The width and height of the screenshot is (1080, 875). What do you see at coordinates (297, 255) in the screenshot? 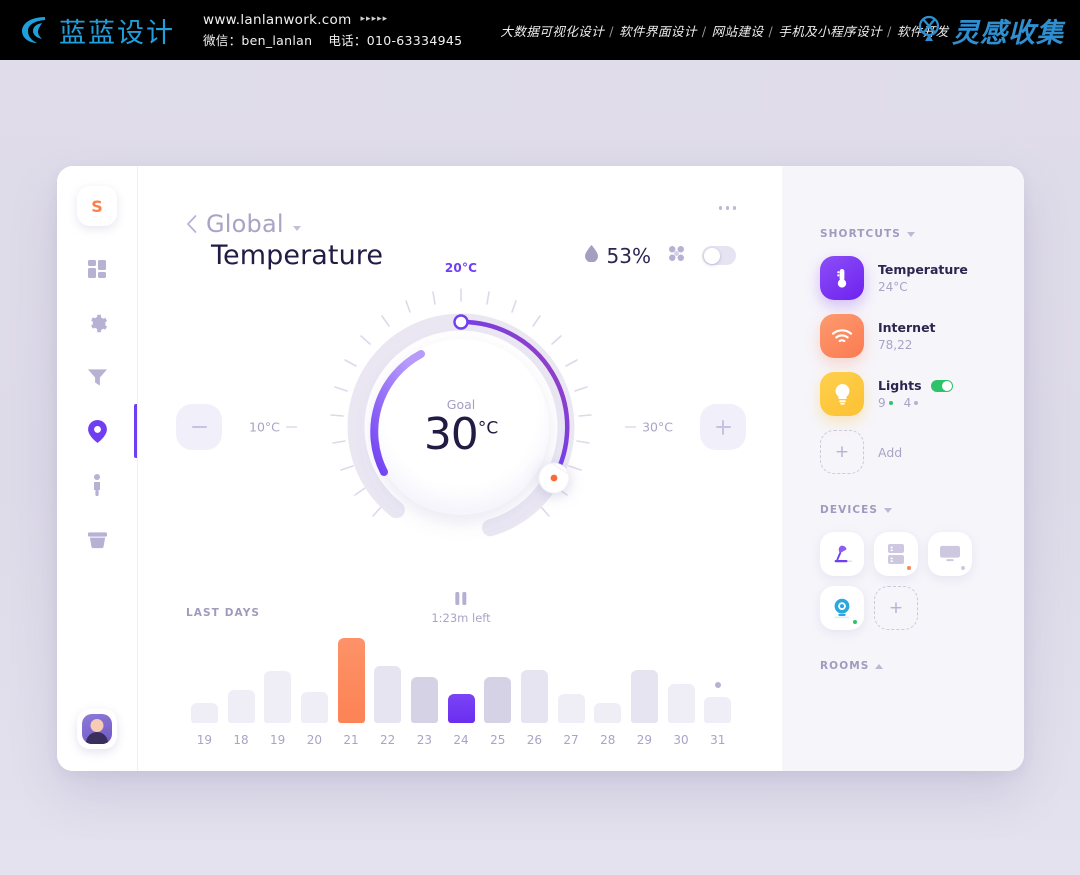
I see `page-title: Temperature` at bounding box center [297, 255].